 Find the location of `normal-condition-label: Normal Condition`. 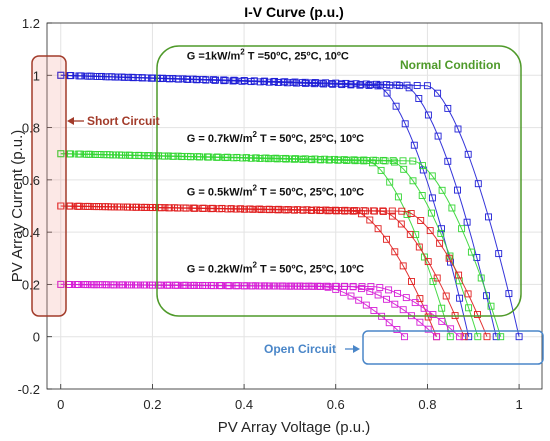

normal-condition-label: Normal Condition is located at coordinates (450, 65).